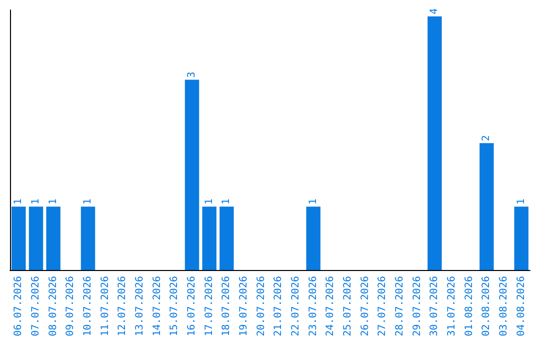  Describe the element at coordinates (36, 306) in the screenshot. I see `x-tick-label: 07.07.2026` at that location.